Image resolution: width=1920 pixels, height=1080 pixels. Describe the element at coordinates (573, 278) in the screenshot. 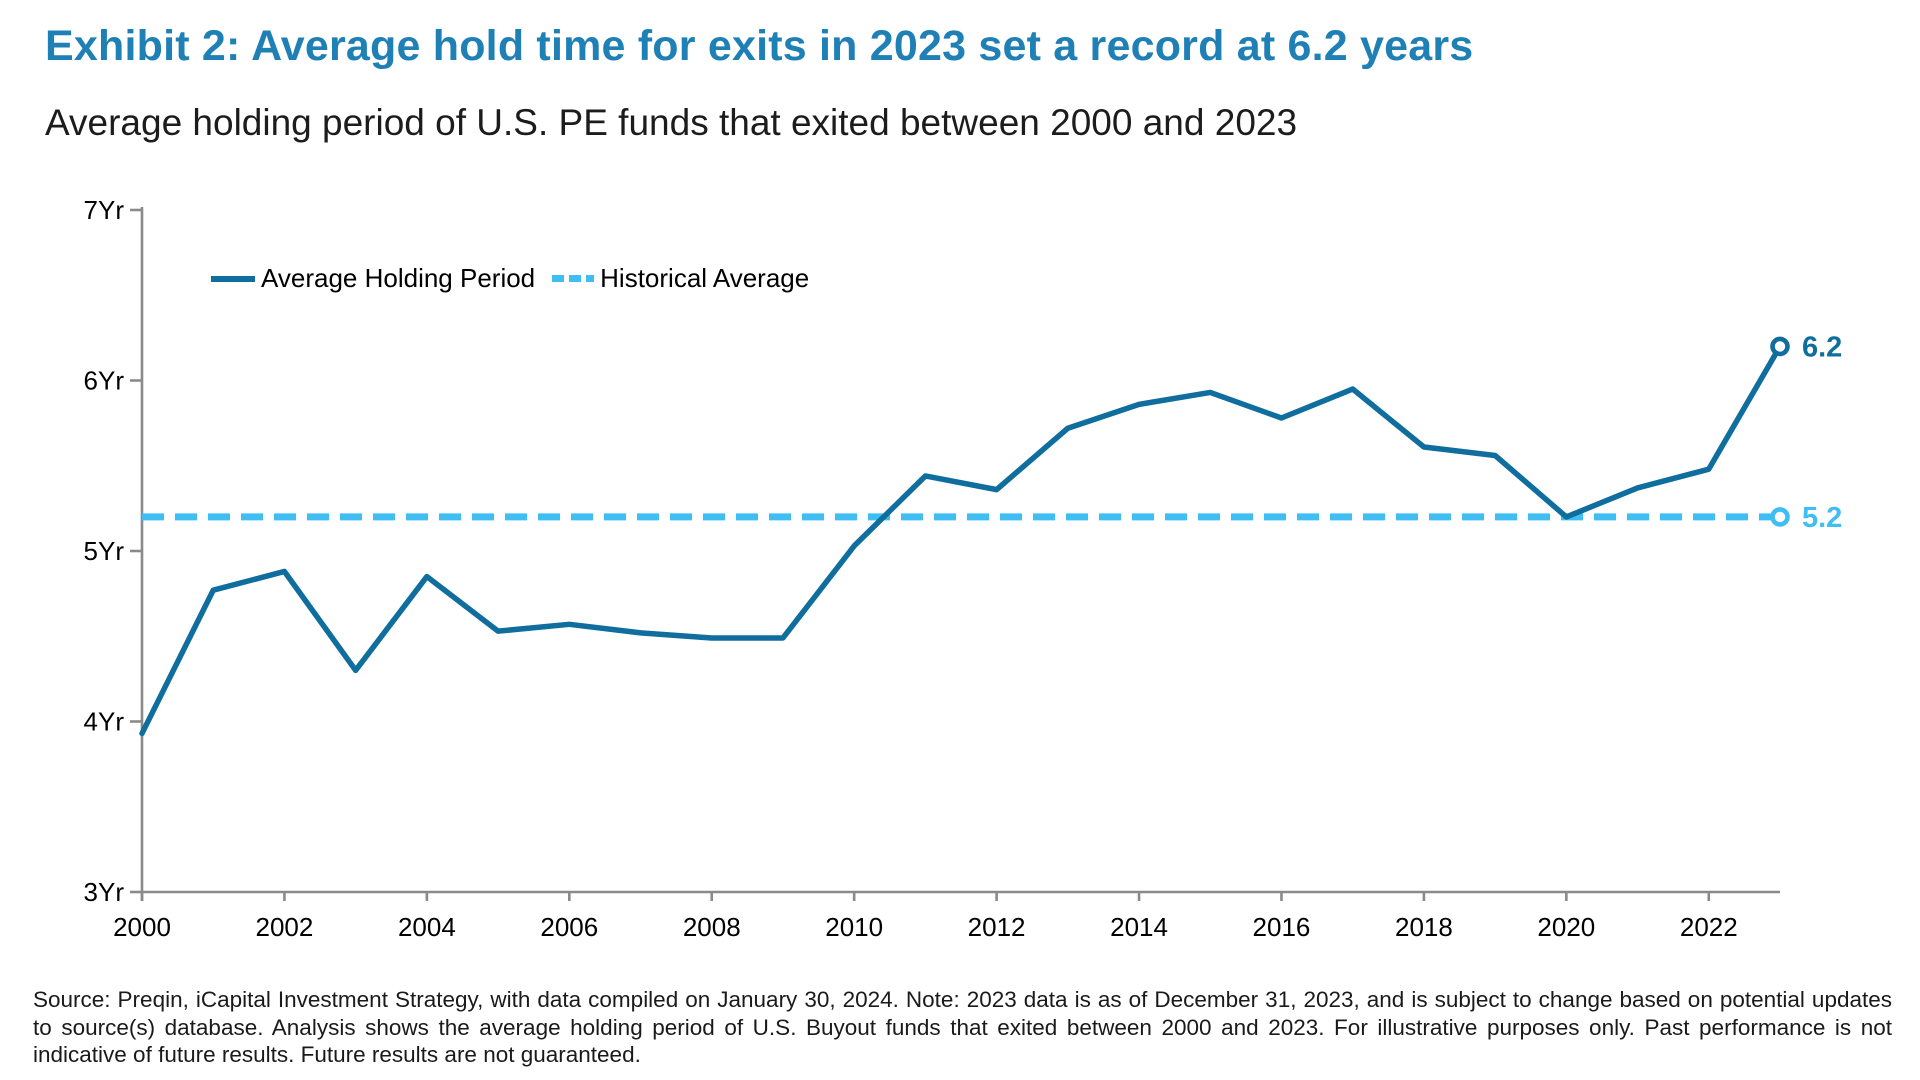

I see `dashed-line-swatch-icon` at that location.